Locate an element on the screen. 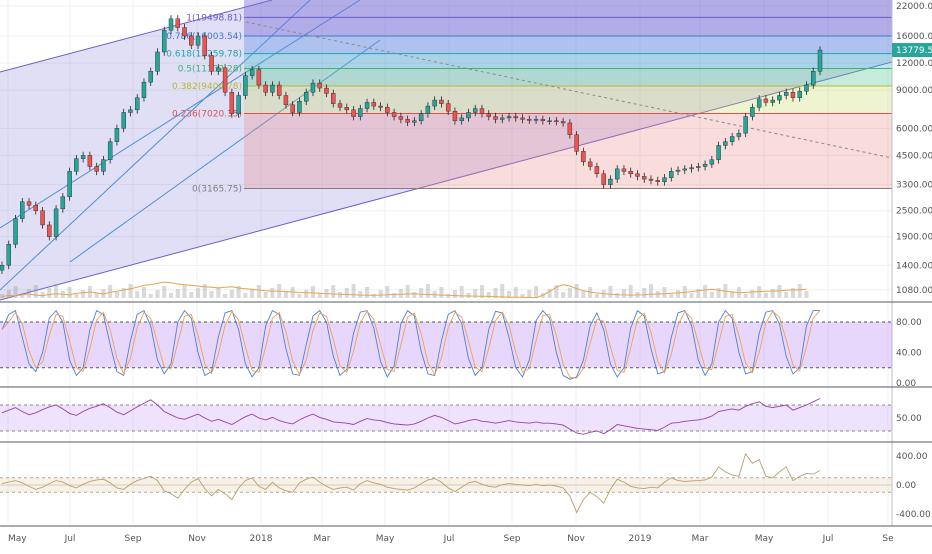 This screenshot has width=932, height=554. price-axis-tick-label: 1080.00 is located at coordinates (914, 291).